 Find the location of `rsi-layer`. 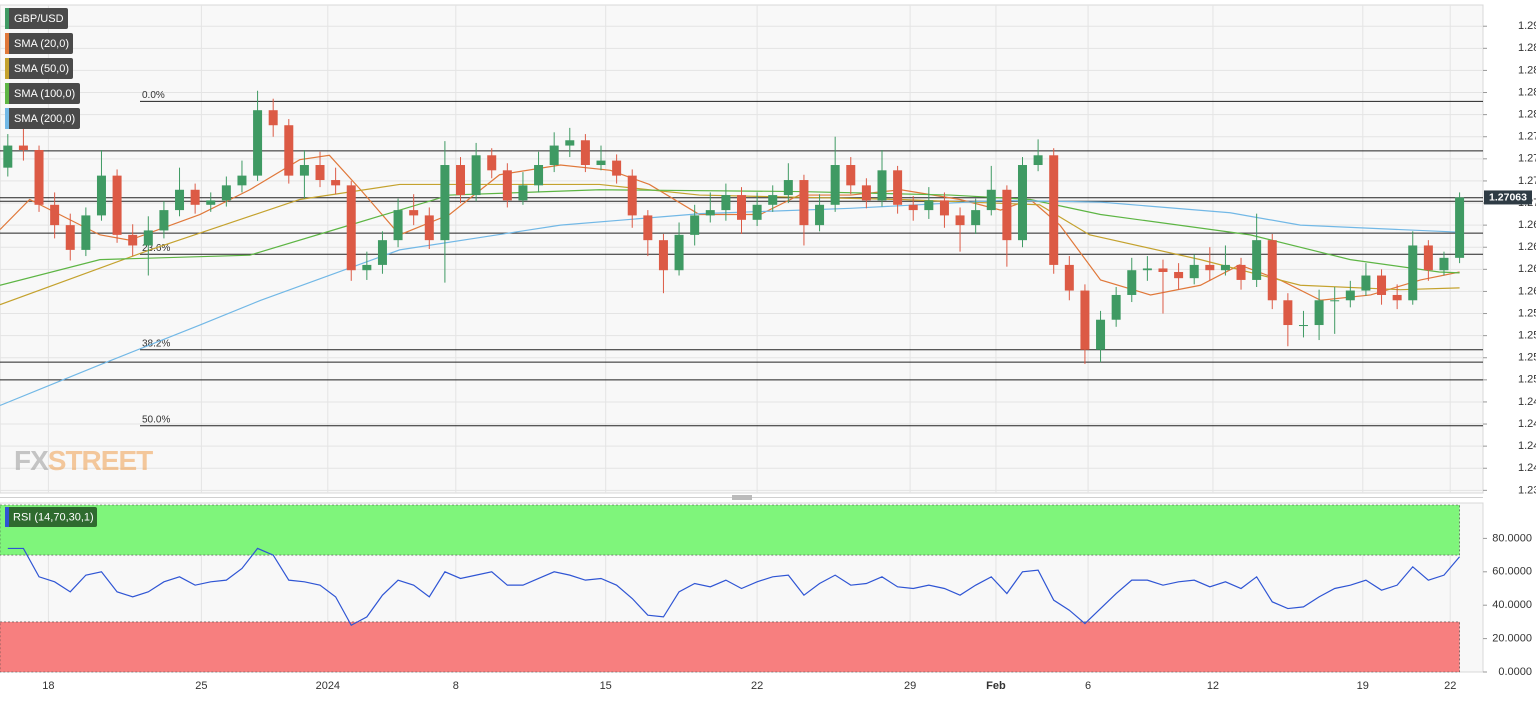

rsi-layer is located at coordinates (734, 587).